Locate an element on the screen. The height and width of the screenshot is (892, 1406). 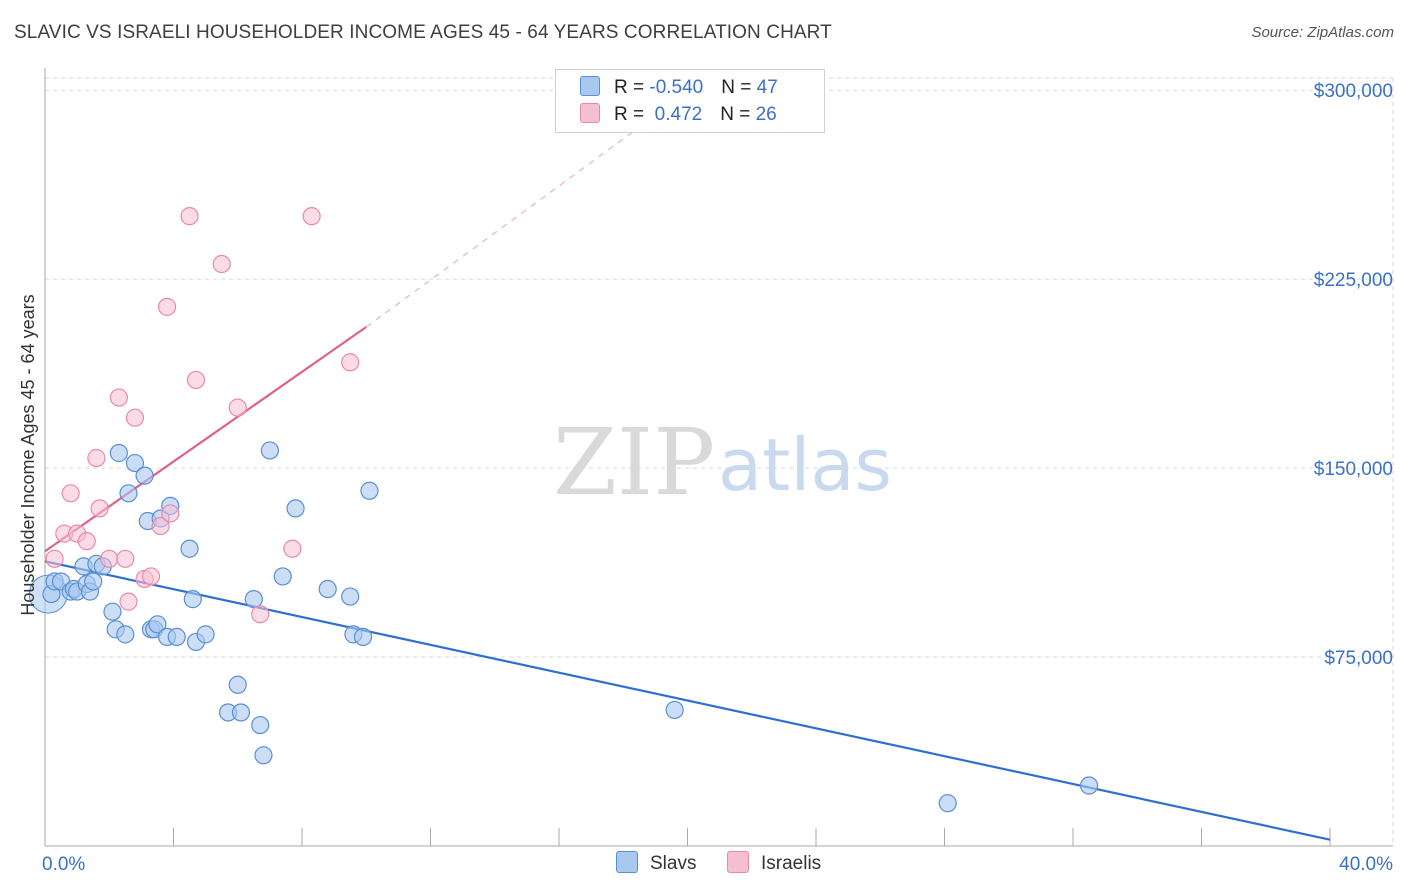
legend-row-israelis: R = 0.472 N = 26 is located at coordinates (678, 116).